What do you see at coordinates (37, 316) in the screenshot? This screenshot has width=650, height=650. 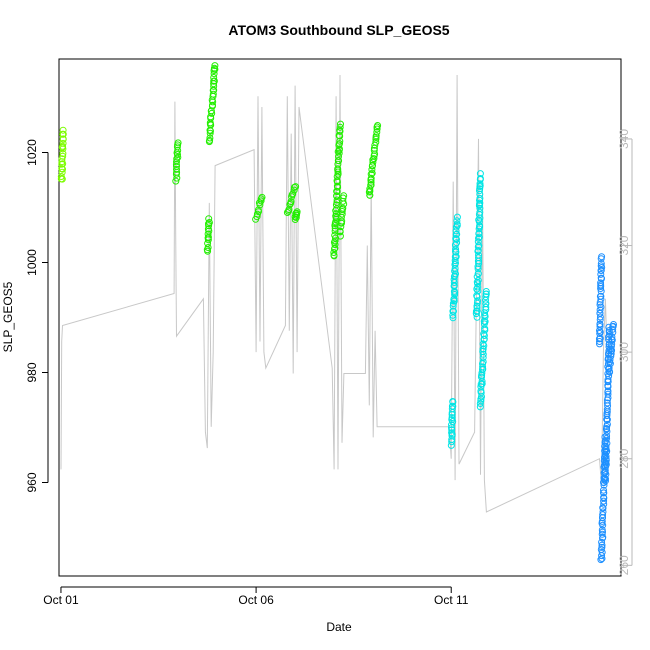 I see `y-axis: 960 980 1000 1020` at bounding box center [37, 316].